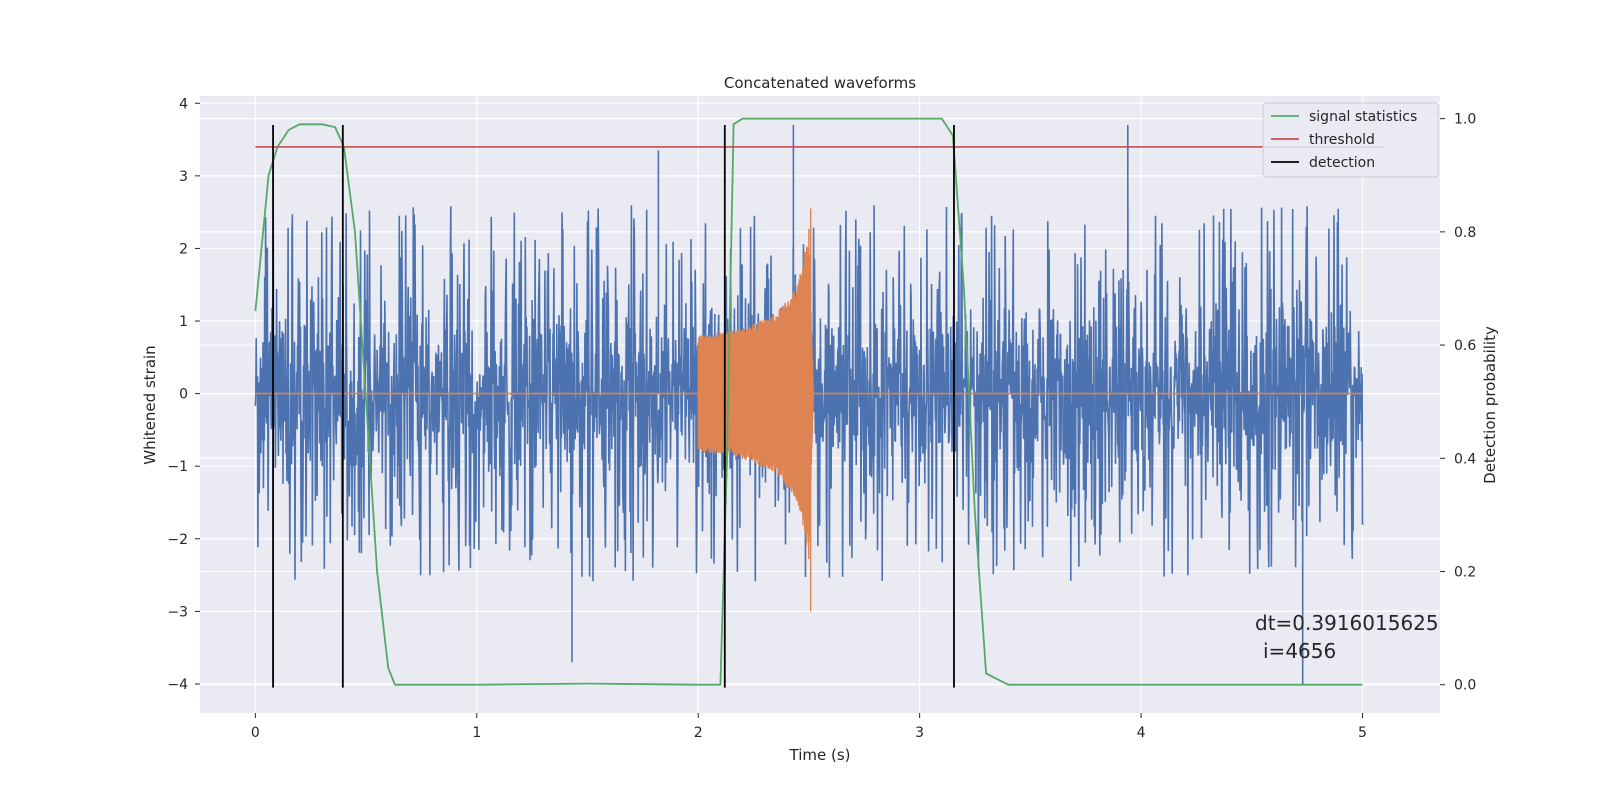 The image size is (1600, 800). I want to click on x-tick-label-3: 3, so click(919, 733).